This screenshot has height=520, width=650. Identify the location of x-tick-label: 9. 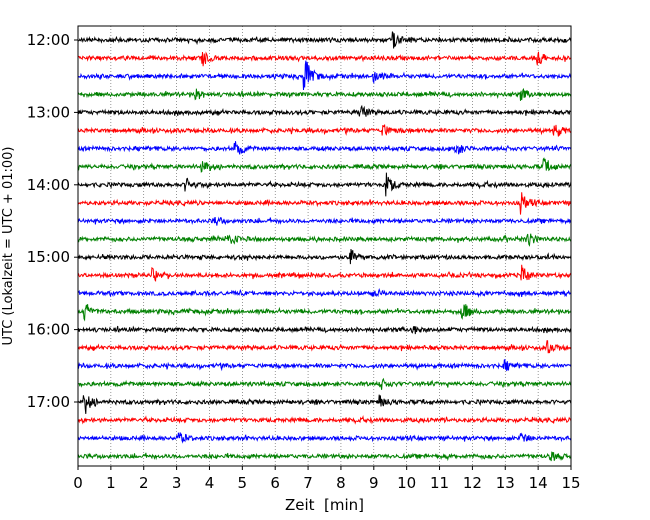
(374, 483).